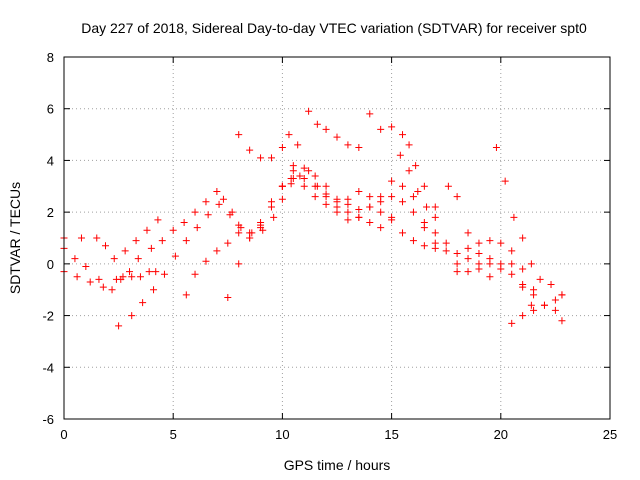 Image resolution: width=640 pixels, height=480 pixels. I want to click on y-tick-label: -2, so click(48, 316).